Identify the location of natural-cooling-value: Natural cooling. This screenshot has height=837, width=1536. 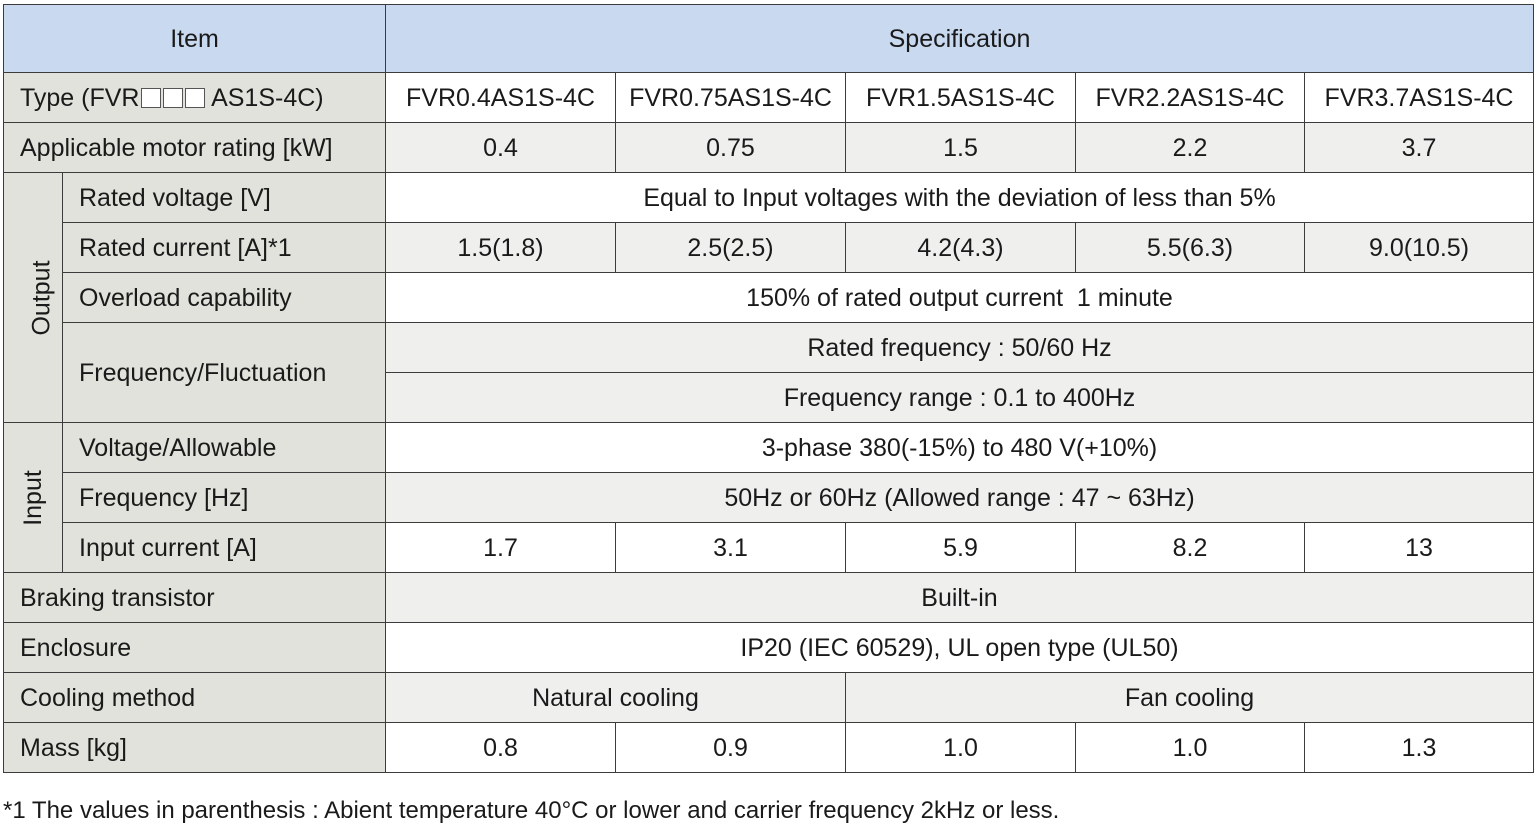
(615, 697).